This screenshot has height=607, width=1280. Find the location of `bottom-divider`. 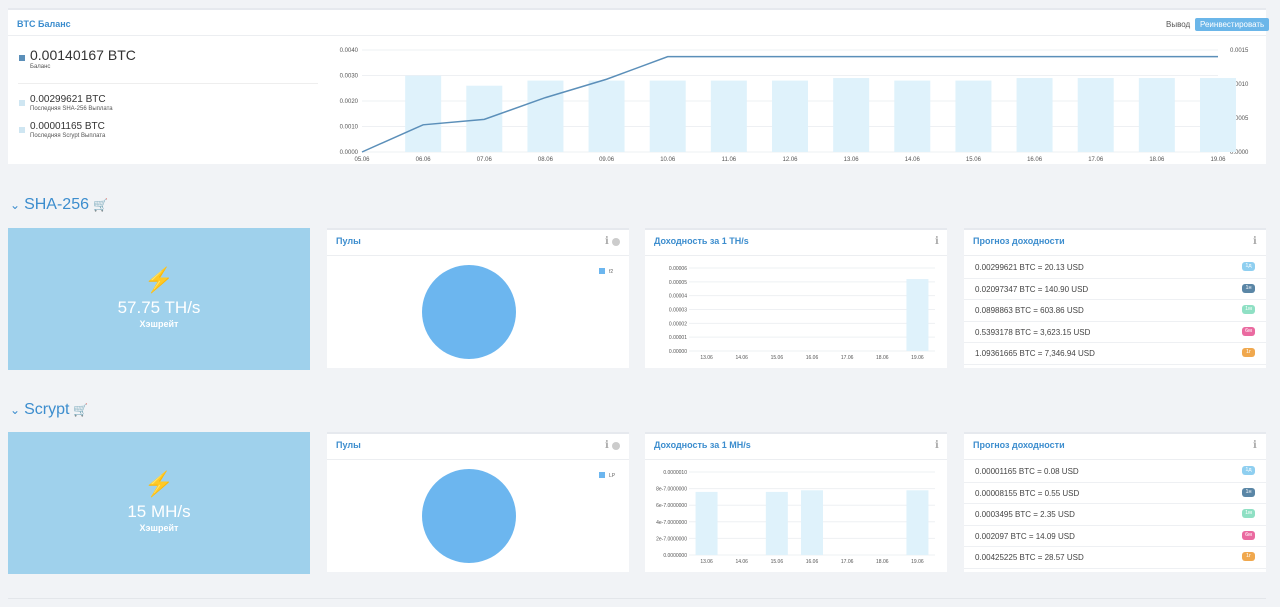

bottom-divider is located at coordinates (637, 598).